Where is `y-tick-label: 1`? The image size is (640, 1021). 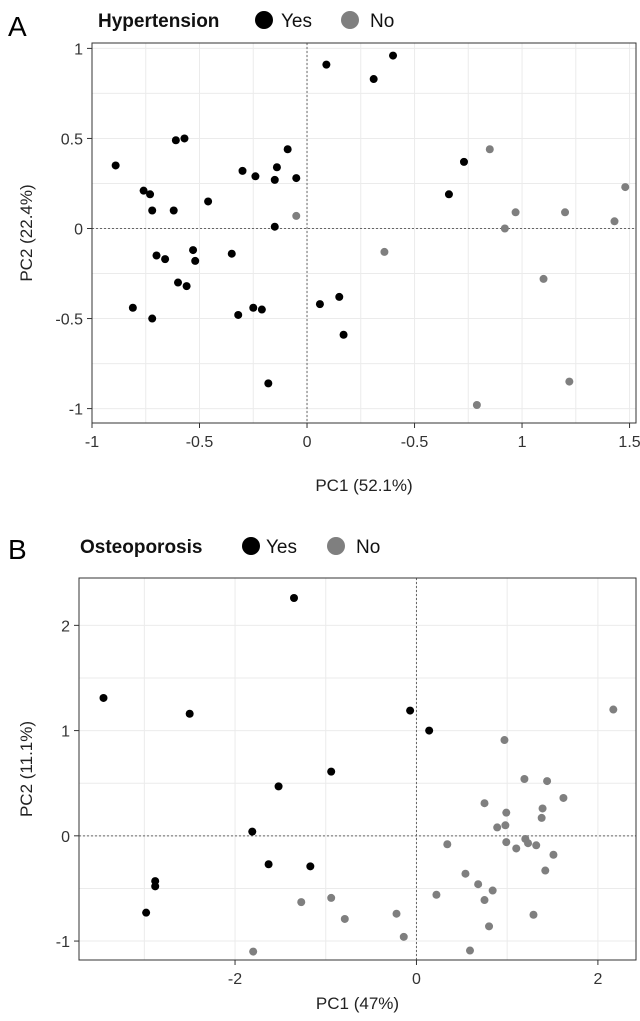
y-tick-label: 1 is located at coordinates (78, 49).